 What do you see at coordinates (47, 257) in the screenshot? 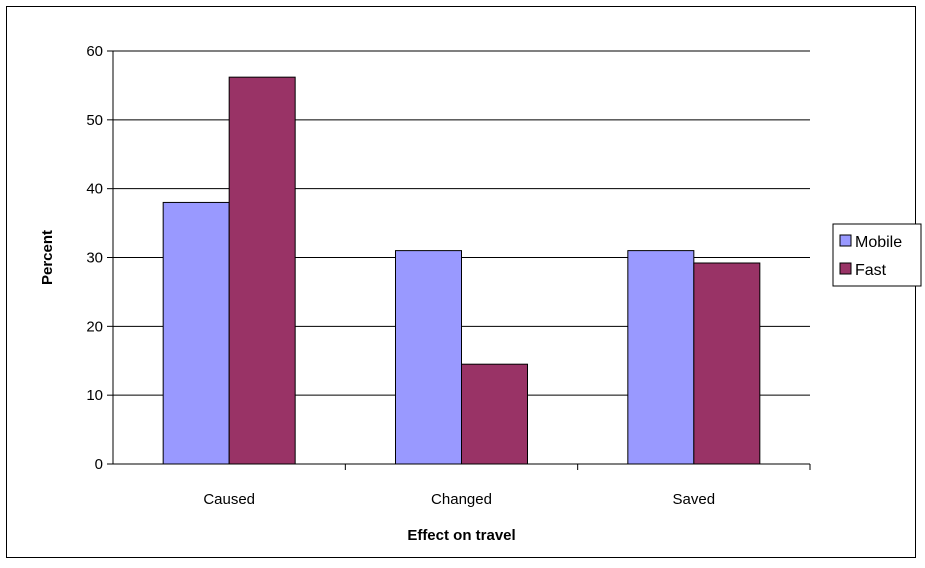
I see `y-axis-title: Percent` at bounding box center [47, 257].